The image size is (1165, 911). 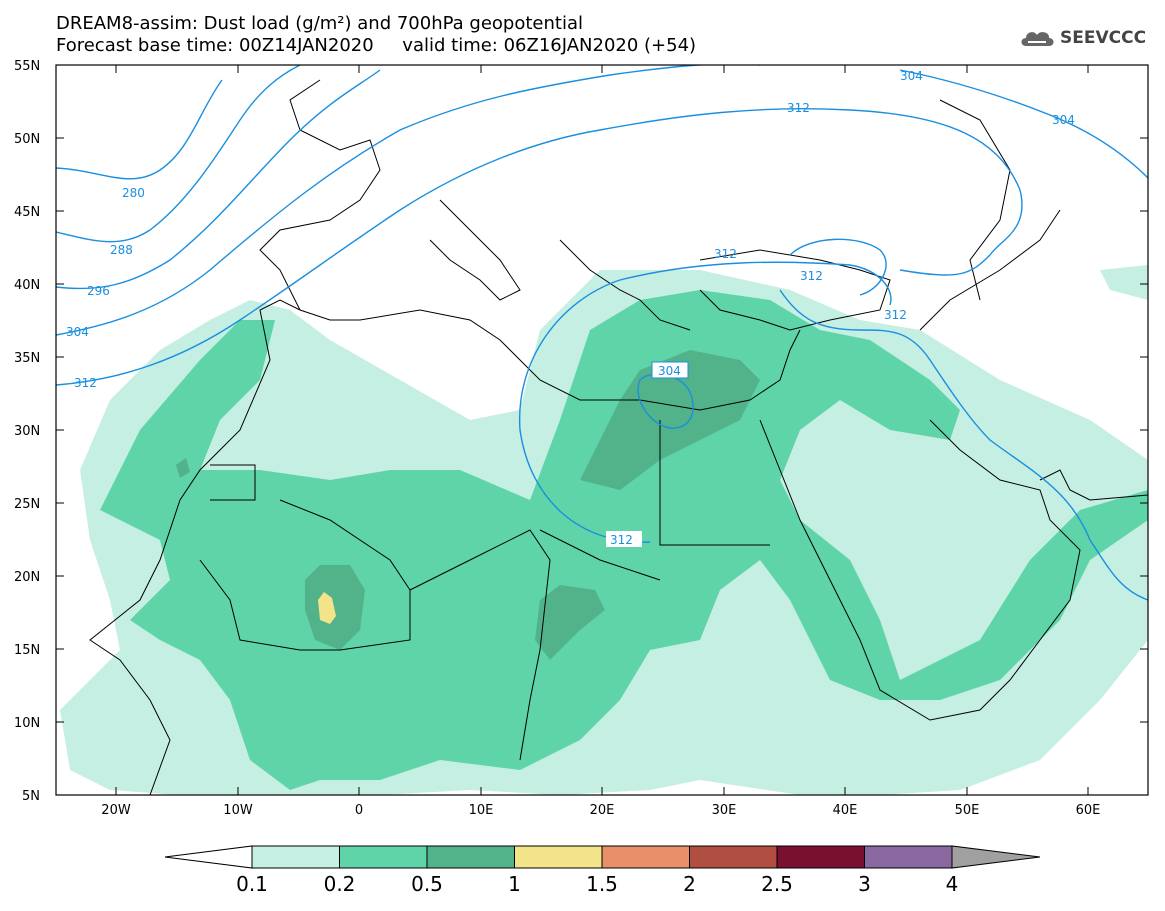 What do you see at coordinates (864, 884) in the screenshot?
I see `colorbar-tick-label: 3` at bounding box center [864, 884].